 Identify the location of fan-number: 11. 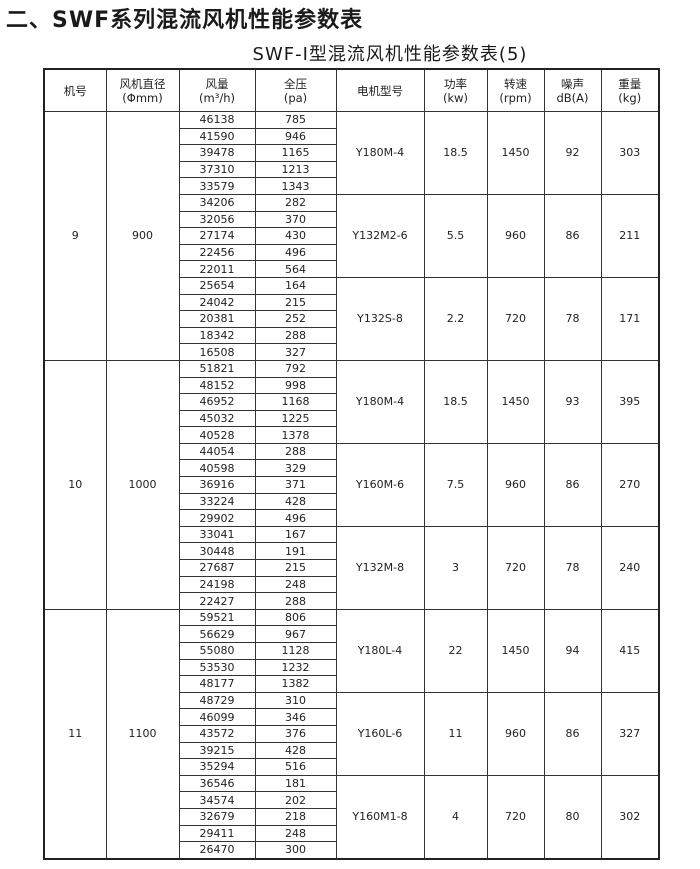
(75, 734).